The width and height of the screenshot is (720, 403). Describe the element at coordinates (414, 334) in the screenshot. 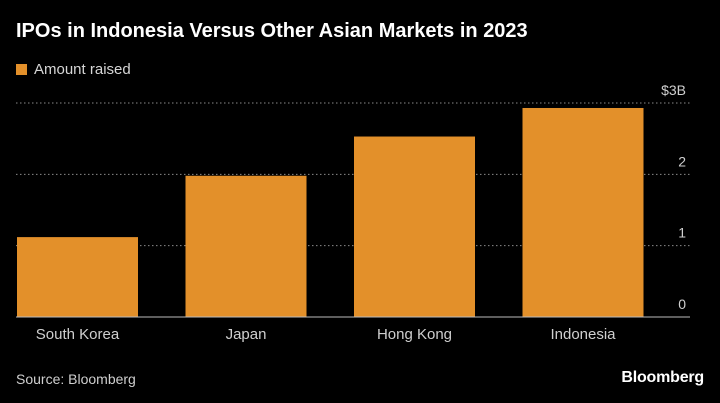

I see `x-tick-label: Hong Kong` at that location.